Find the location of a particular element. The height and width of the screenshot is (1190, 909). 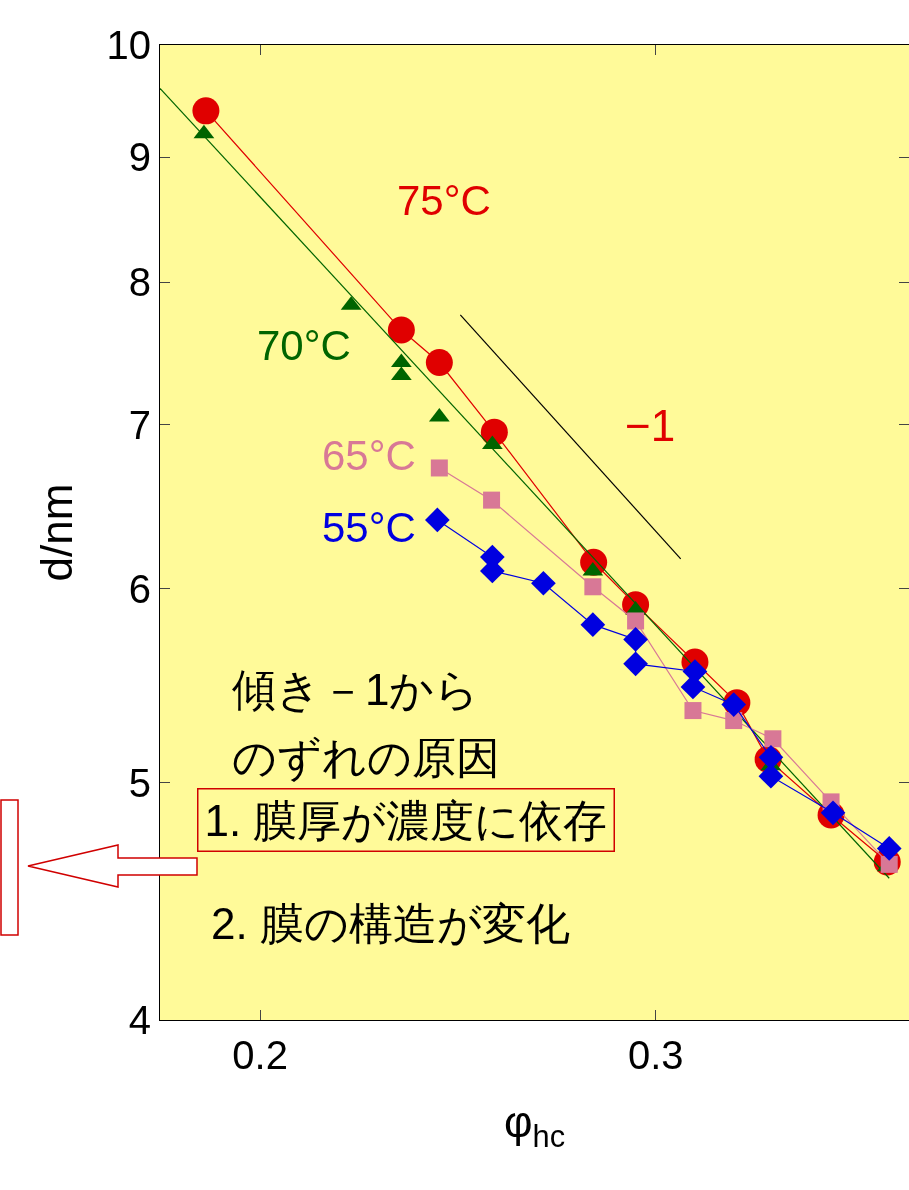

y-tick-label: 7 is located at coordinates (139, 424).